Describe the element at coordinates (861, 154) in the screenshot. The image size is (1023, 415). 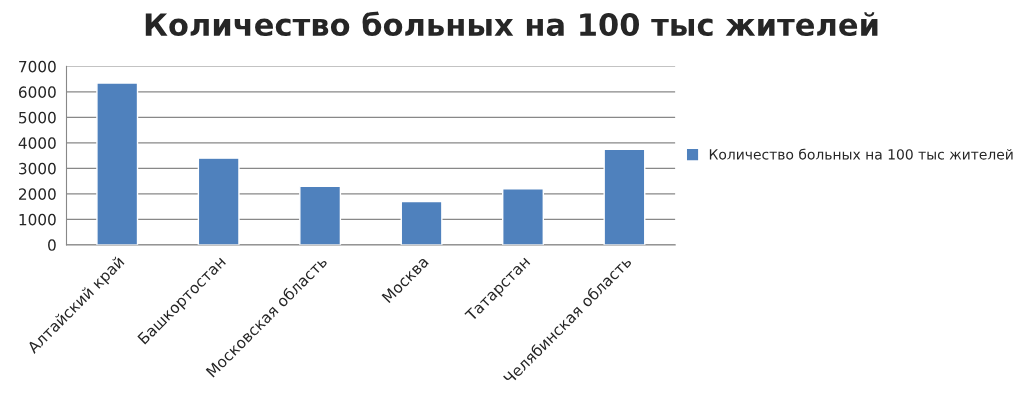
I see `legend-label: Количество больных на 100 тыс жителей` at that location.